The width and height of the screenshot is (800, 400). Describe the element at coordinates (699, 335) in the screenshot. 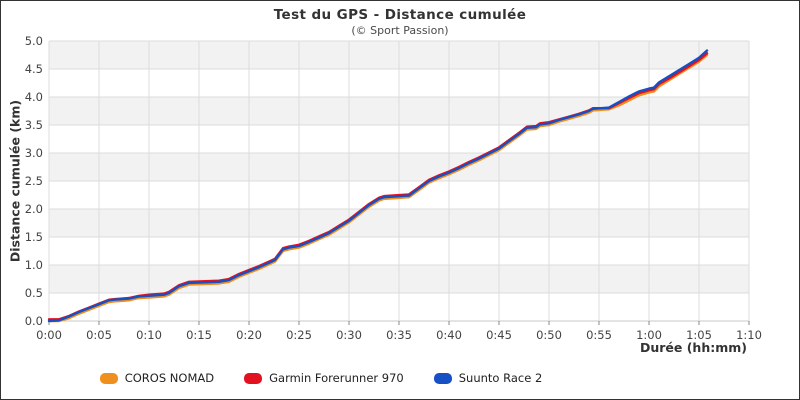

I see `x-tick-label: 1:05` at that location.